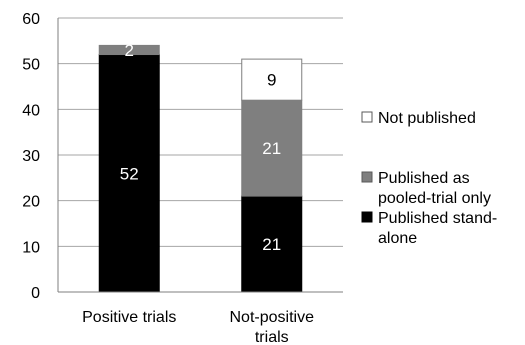  I want to click on y-tick-label: 40, so click(31, 110).